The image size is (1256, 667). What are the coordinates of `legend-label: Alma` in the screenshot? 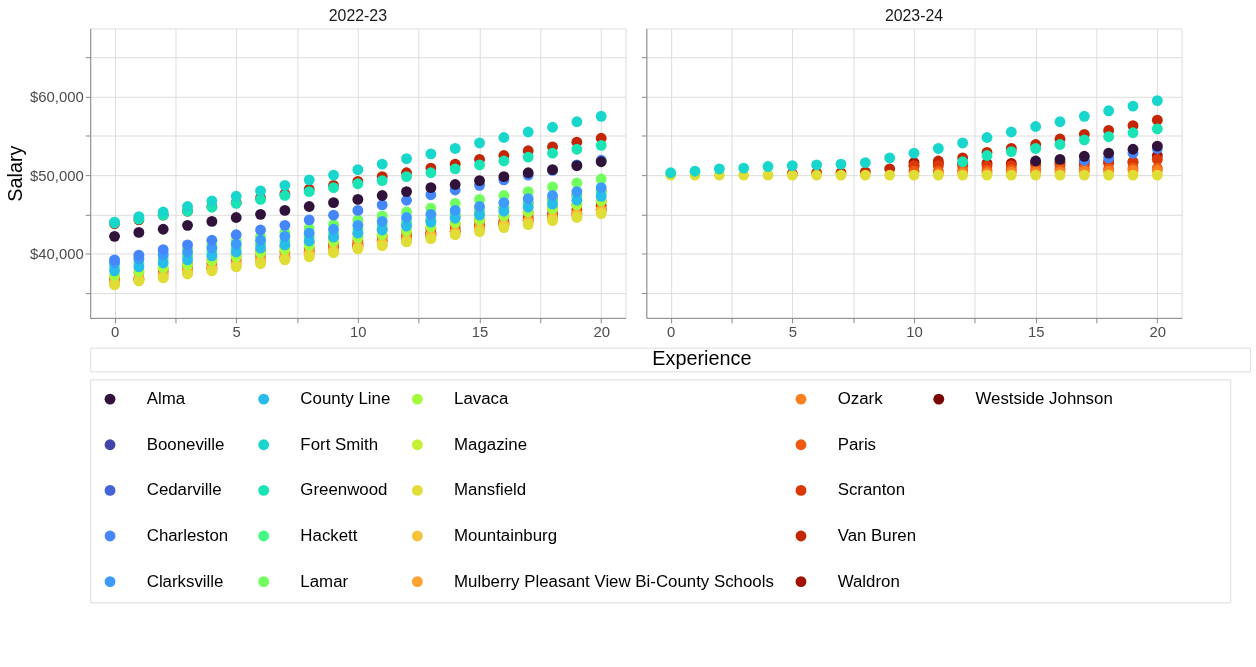 It's located at (166, 399).